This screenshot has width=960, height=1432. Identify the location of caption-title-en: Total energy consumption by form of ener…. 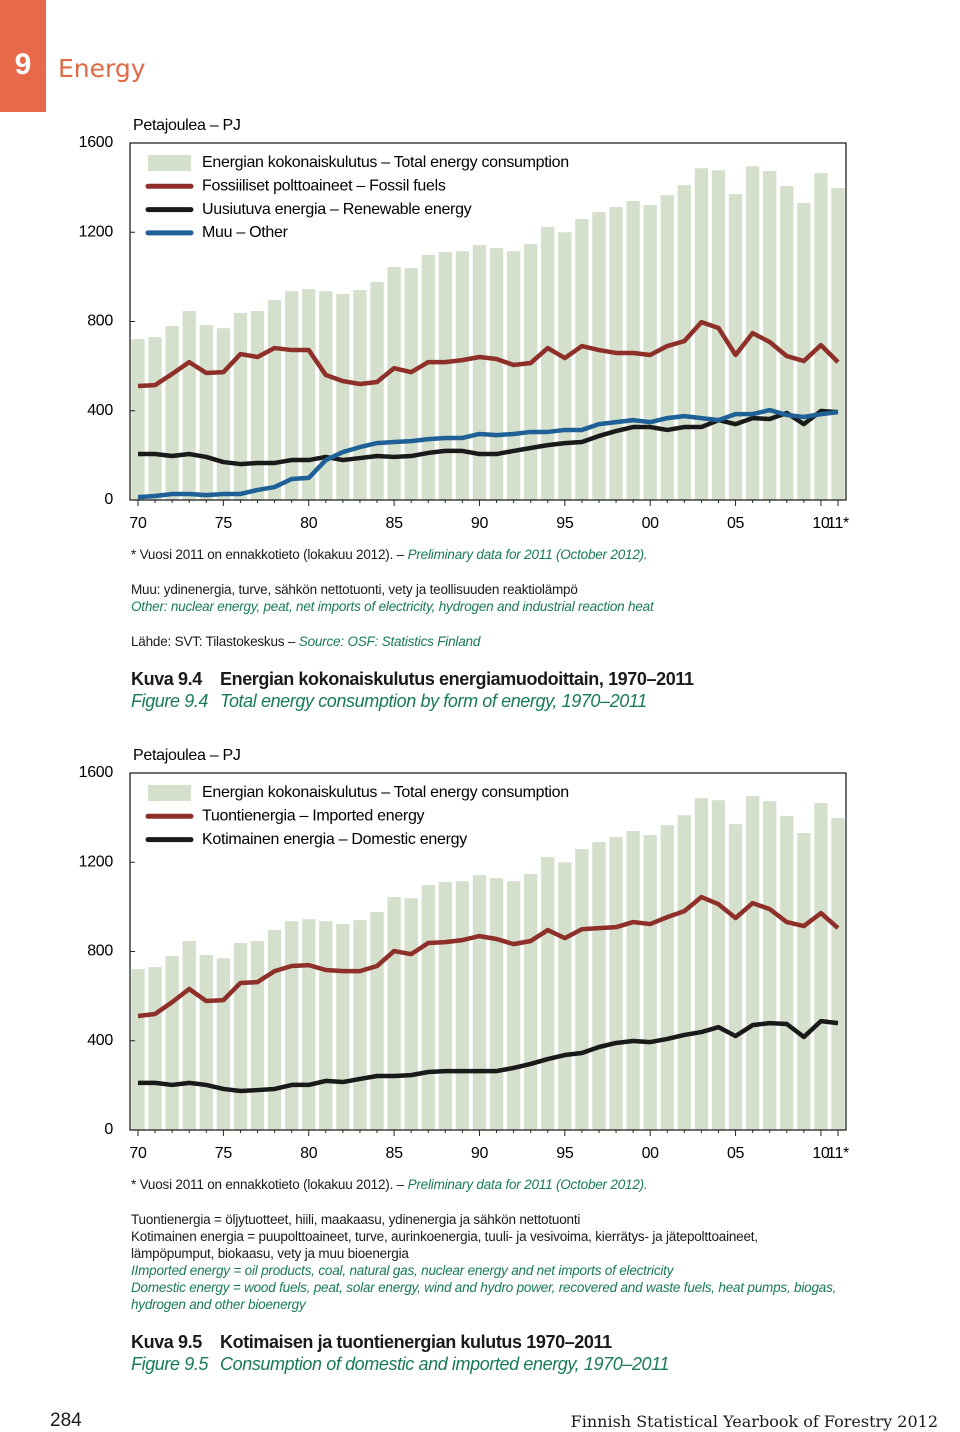
(433, 701).